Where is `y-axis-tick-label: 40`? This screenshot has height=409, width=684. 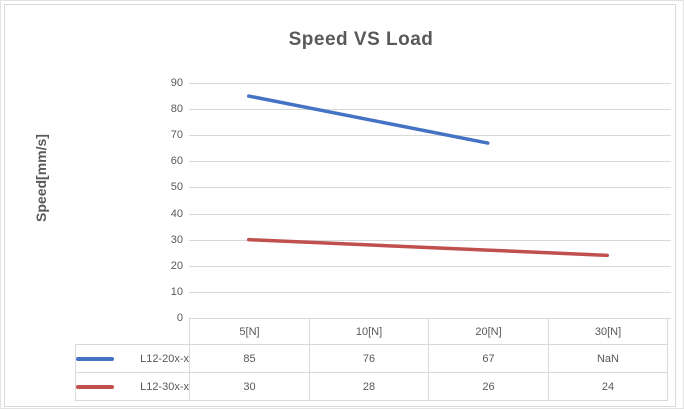
y-axis-tick-label: 40 is located at coordinates (176, 213).